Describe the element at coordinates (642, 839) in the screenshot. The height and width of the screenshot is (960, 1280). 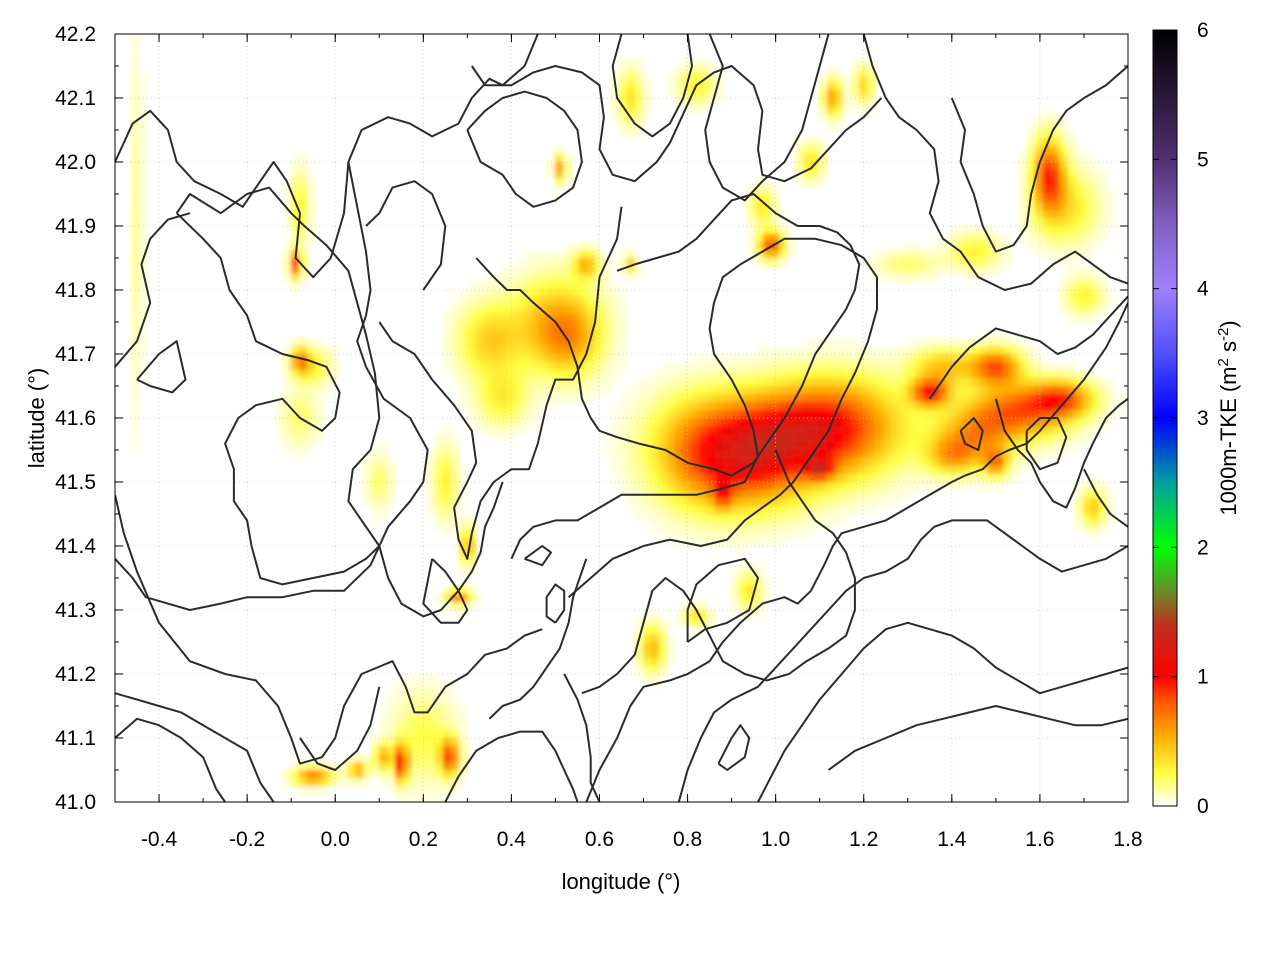
I see `x-tick-labels: -0.4 -0.2 0.0 0.2 0.4 0.6 0.8 1.0 1.2 1.4 1.6 1.8` at that location.